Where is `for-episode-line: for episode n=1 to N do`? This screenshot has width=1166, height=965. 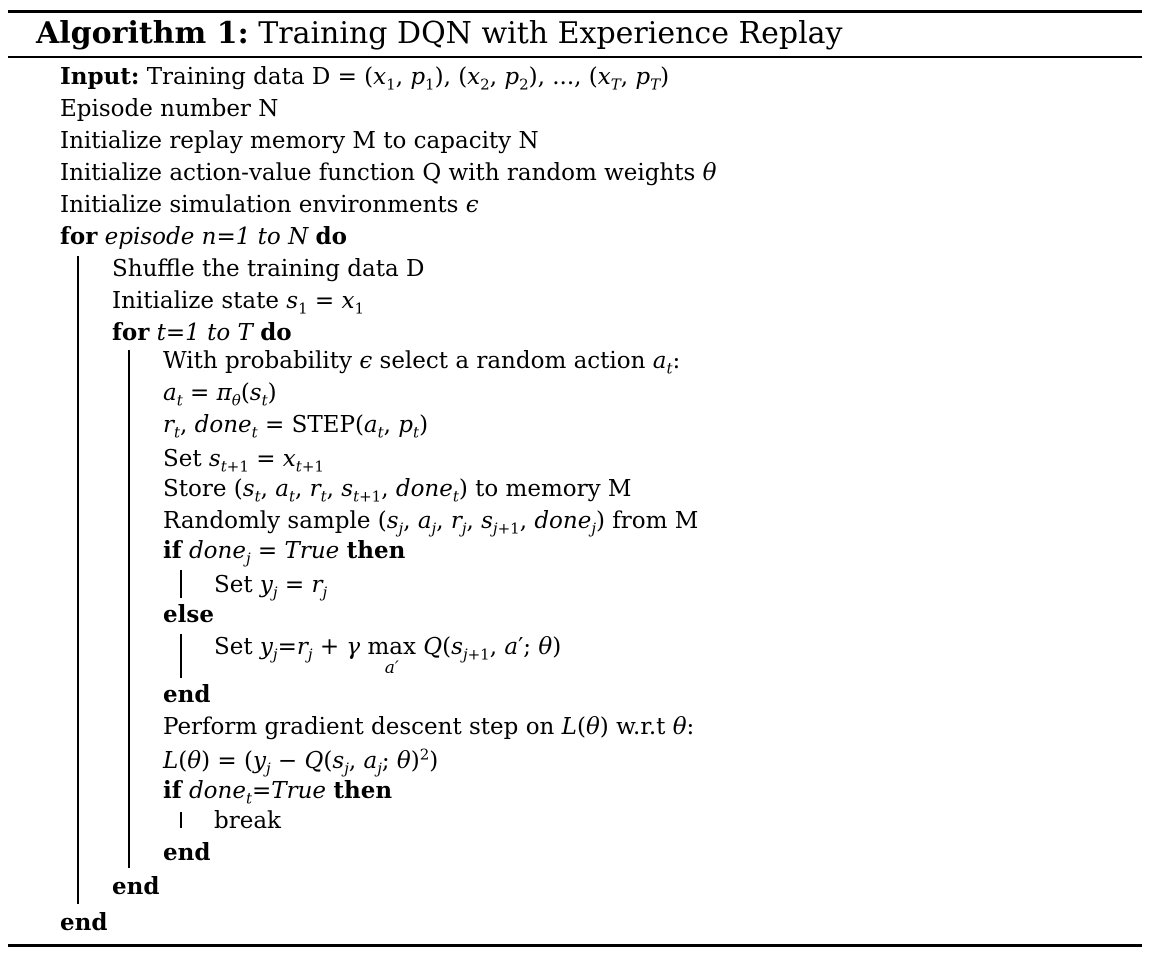
for-episode-line: for episode n=1 to N do is located at coordinates (203, 236).